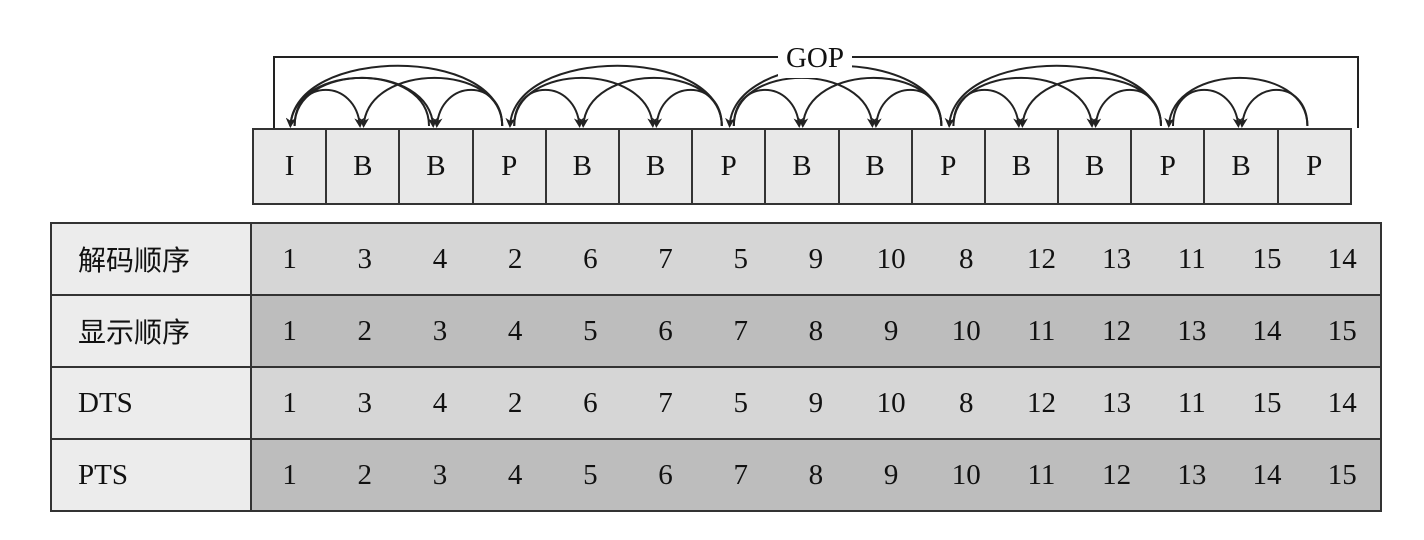 The image size is (1424, 540). I want to click on row-label: PTS, so click(152, 475).